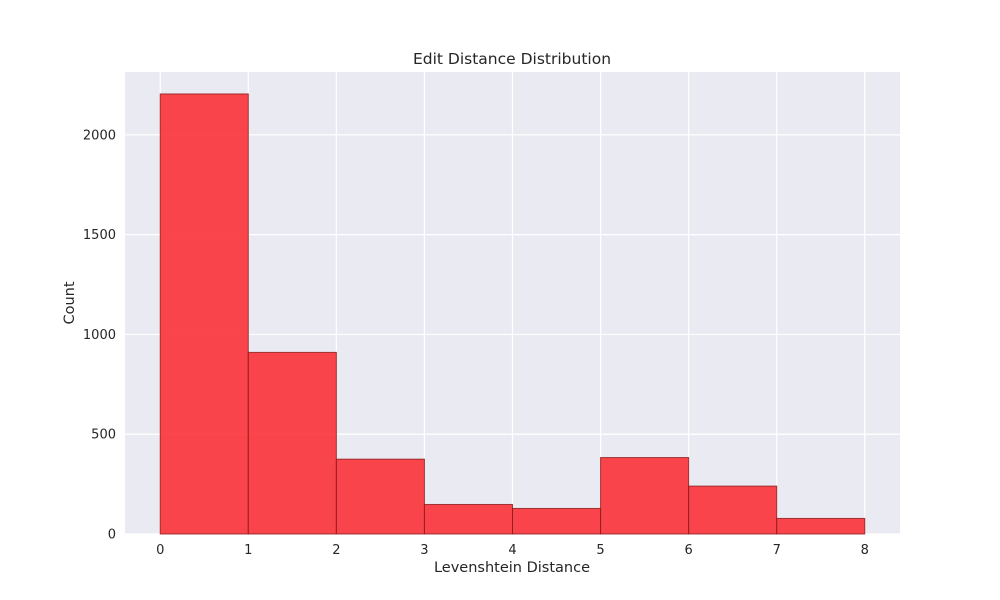 The width and height of the screenshot is (1000, 600). I want to click on y-tick-labels: 0 500 1000 1500 2000, so click(99, 335).